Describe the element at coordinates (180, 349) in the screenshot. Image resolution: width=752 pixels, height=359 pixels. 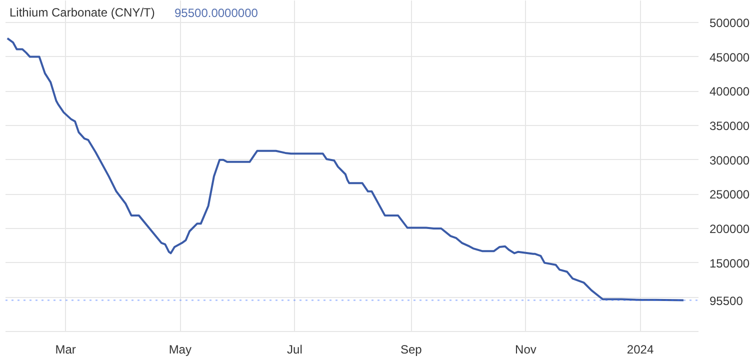
I see `x-tick-label: May` at that location.